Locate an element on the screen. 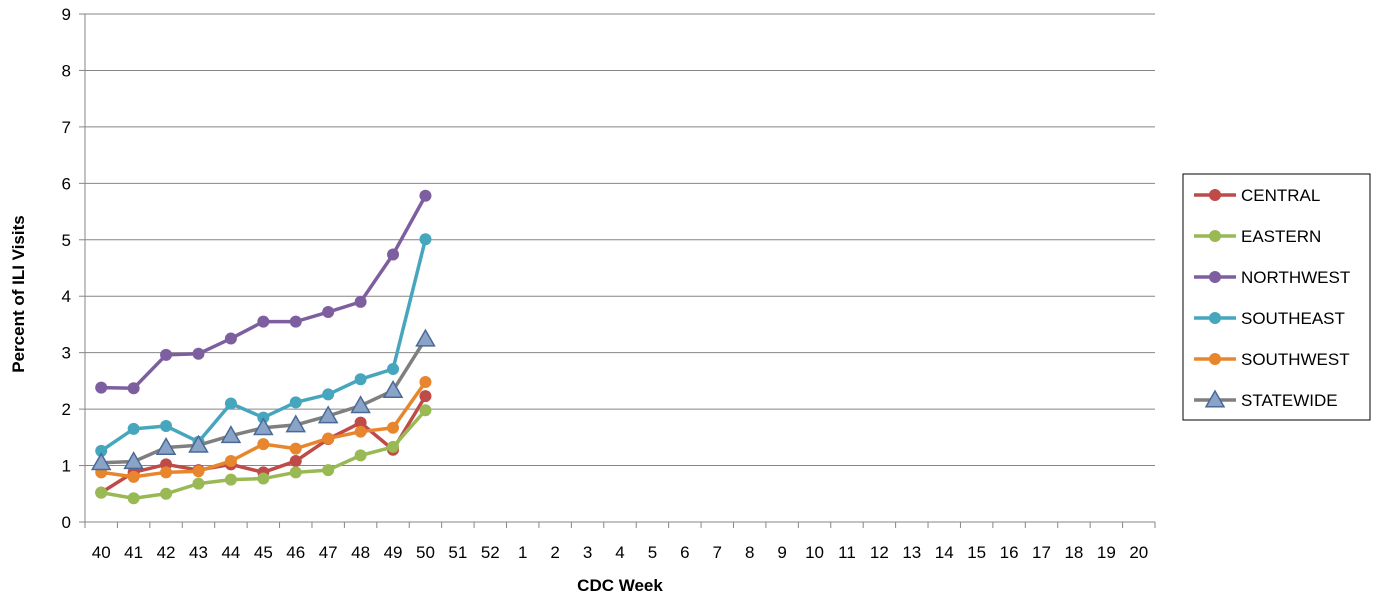  x-tick-label: 4 is located at coordinates (619, 552).